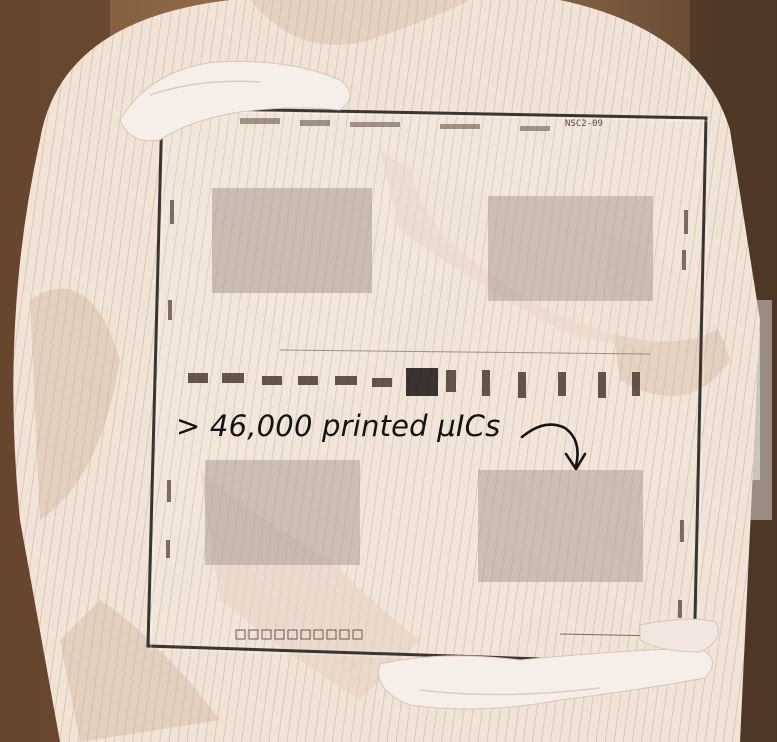 This screenshot has width=777, height=742. Describe the element at coordinates (235, 101) in the screenshot. I see `top-left-glove` at that location.